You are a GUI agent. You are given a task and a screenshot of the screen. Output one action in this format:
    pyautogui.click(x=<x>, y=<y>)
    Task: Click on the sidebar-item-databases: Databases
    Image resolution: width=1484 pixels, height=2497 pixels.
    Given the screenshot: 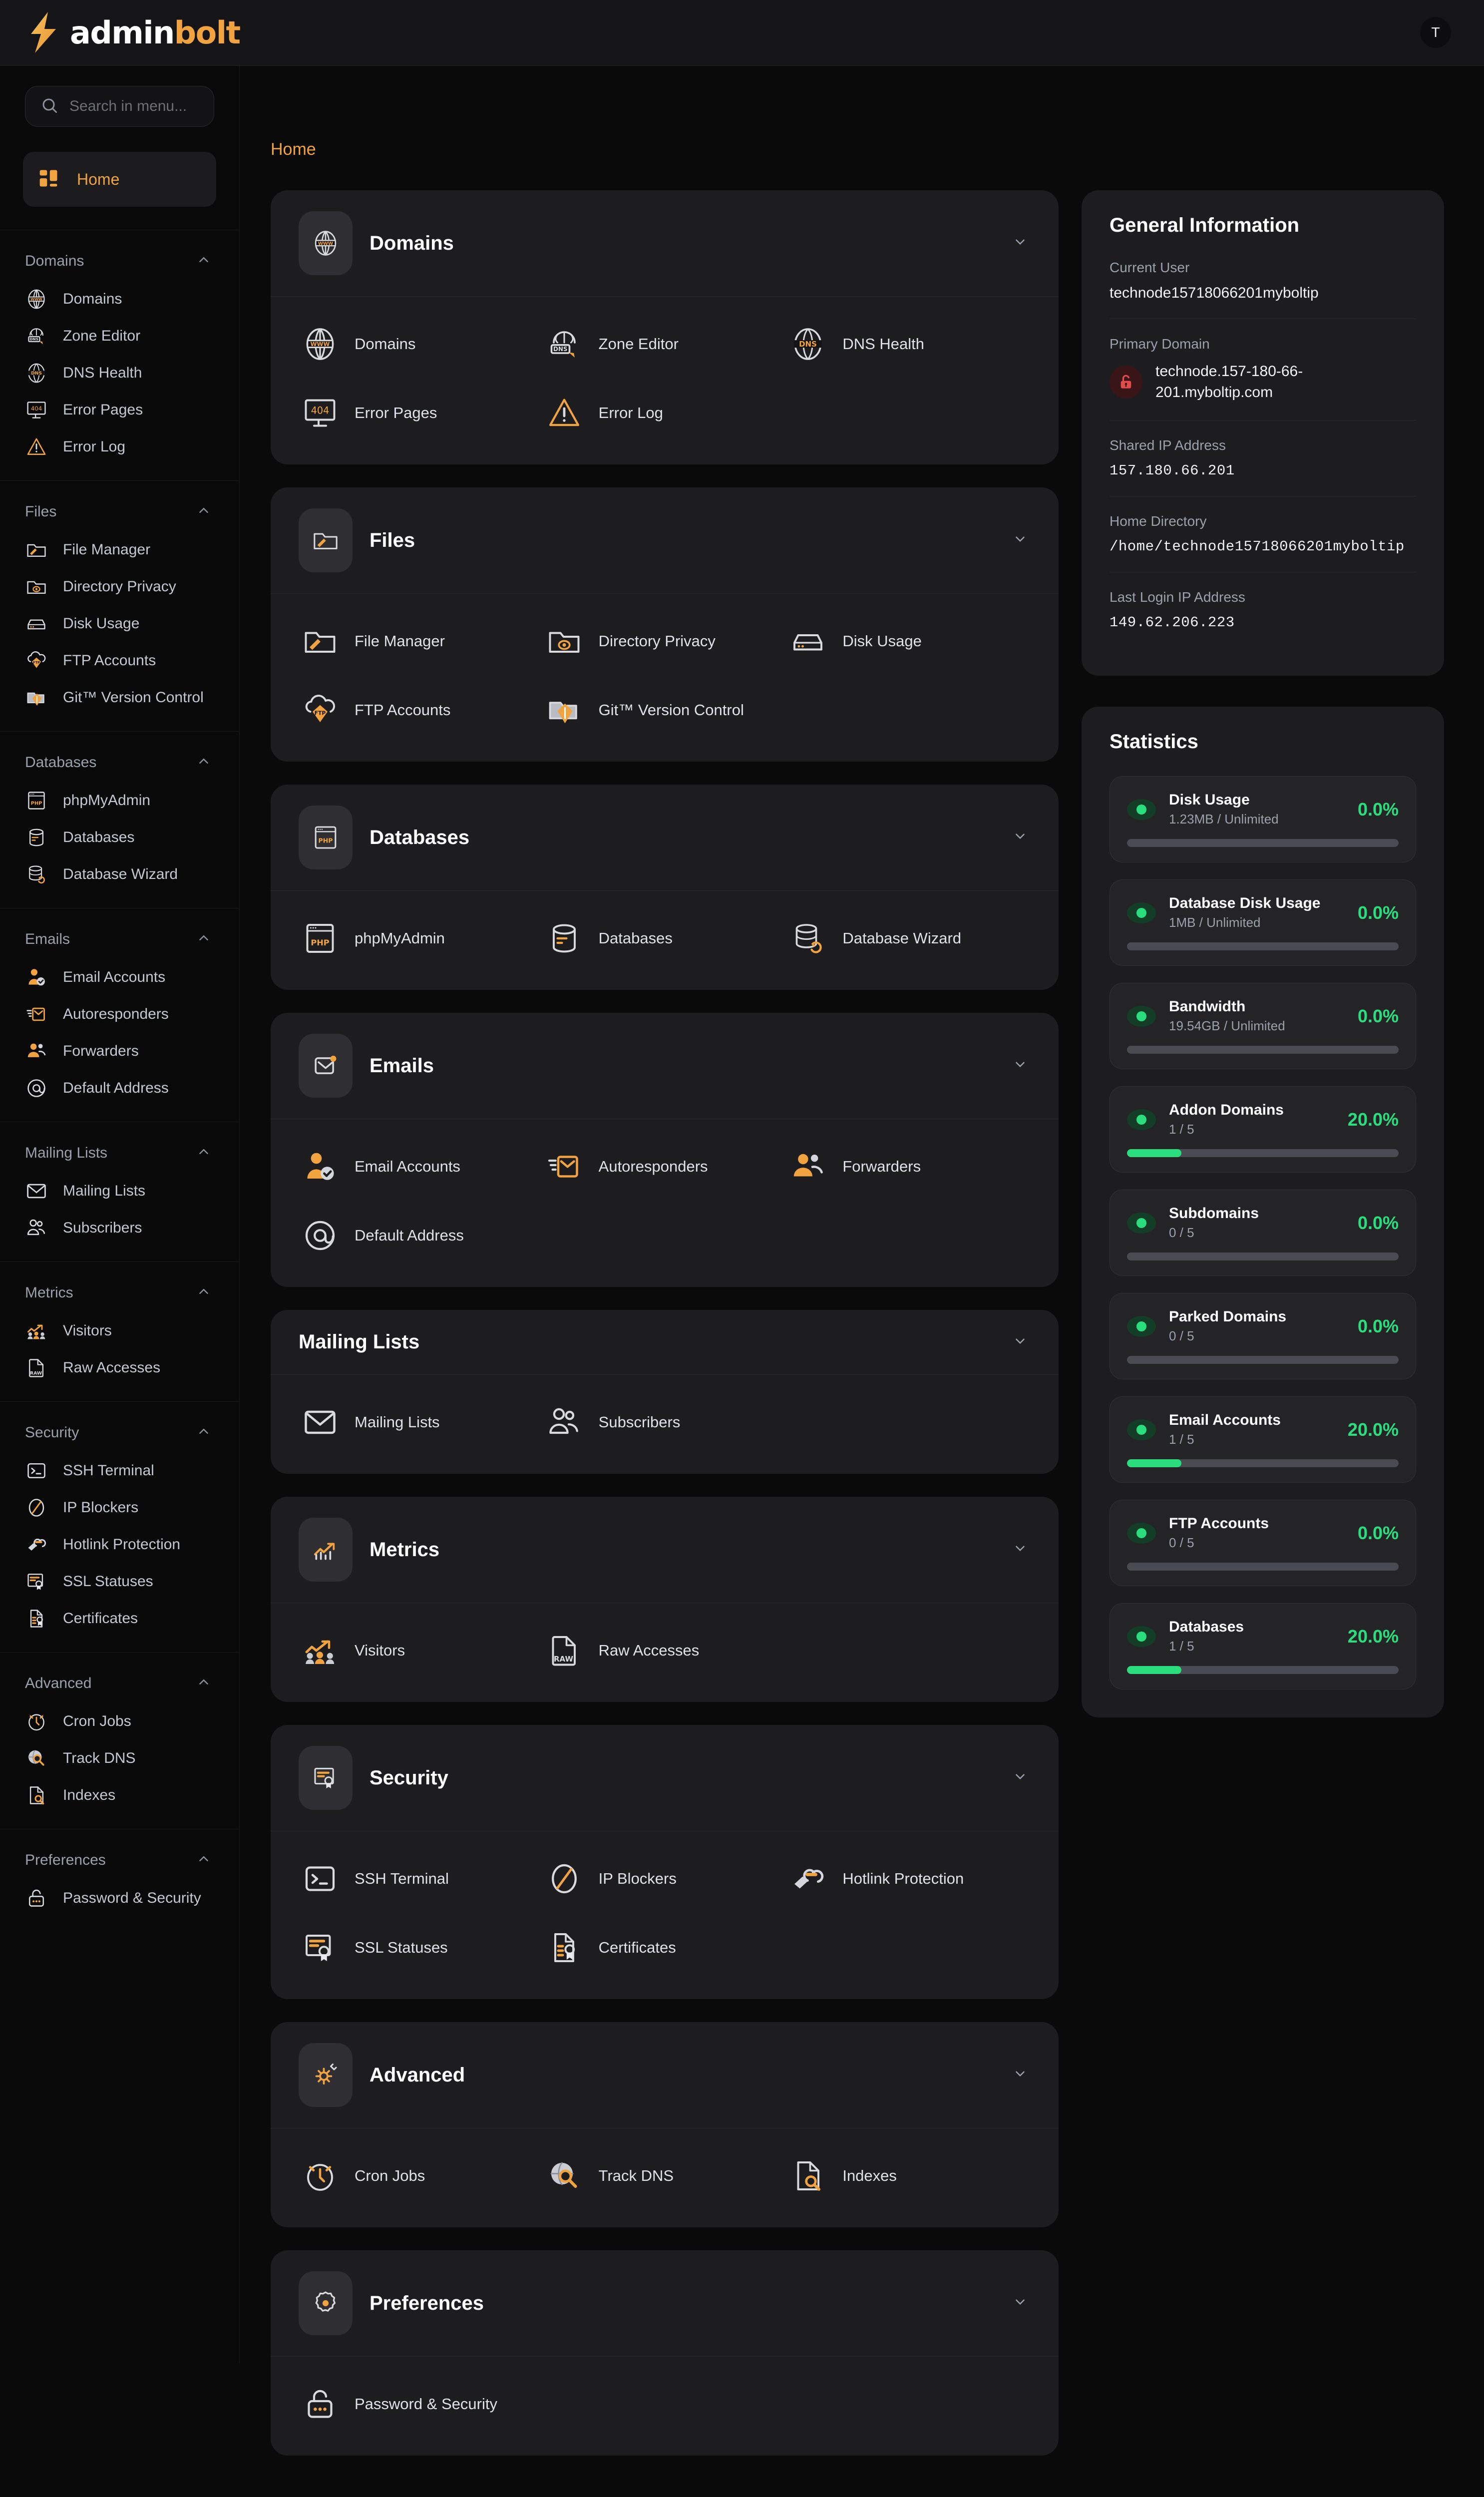 What is the action you would take?
    pyautogui.click(x=120, y=838)
    